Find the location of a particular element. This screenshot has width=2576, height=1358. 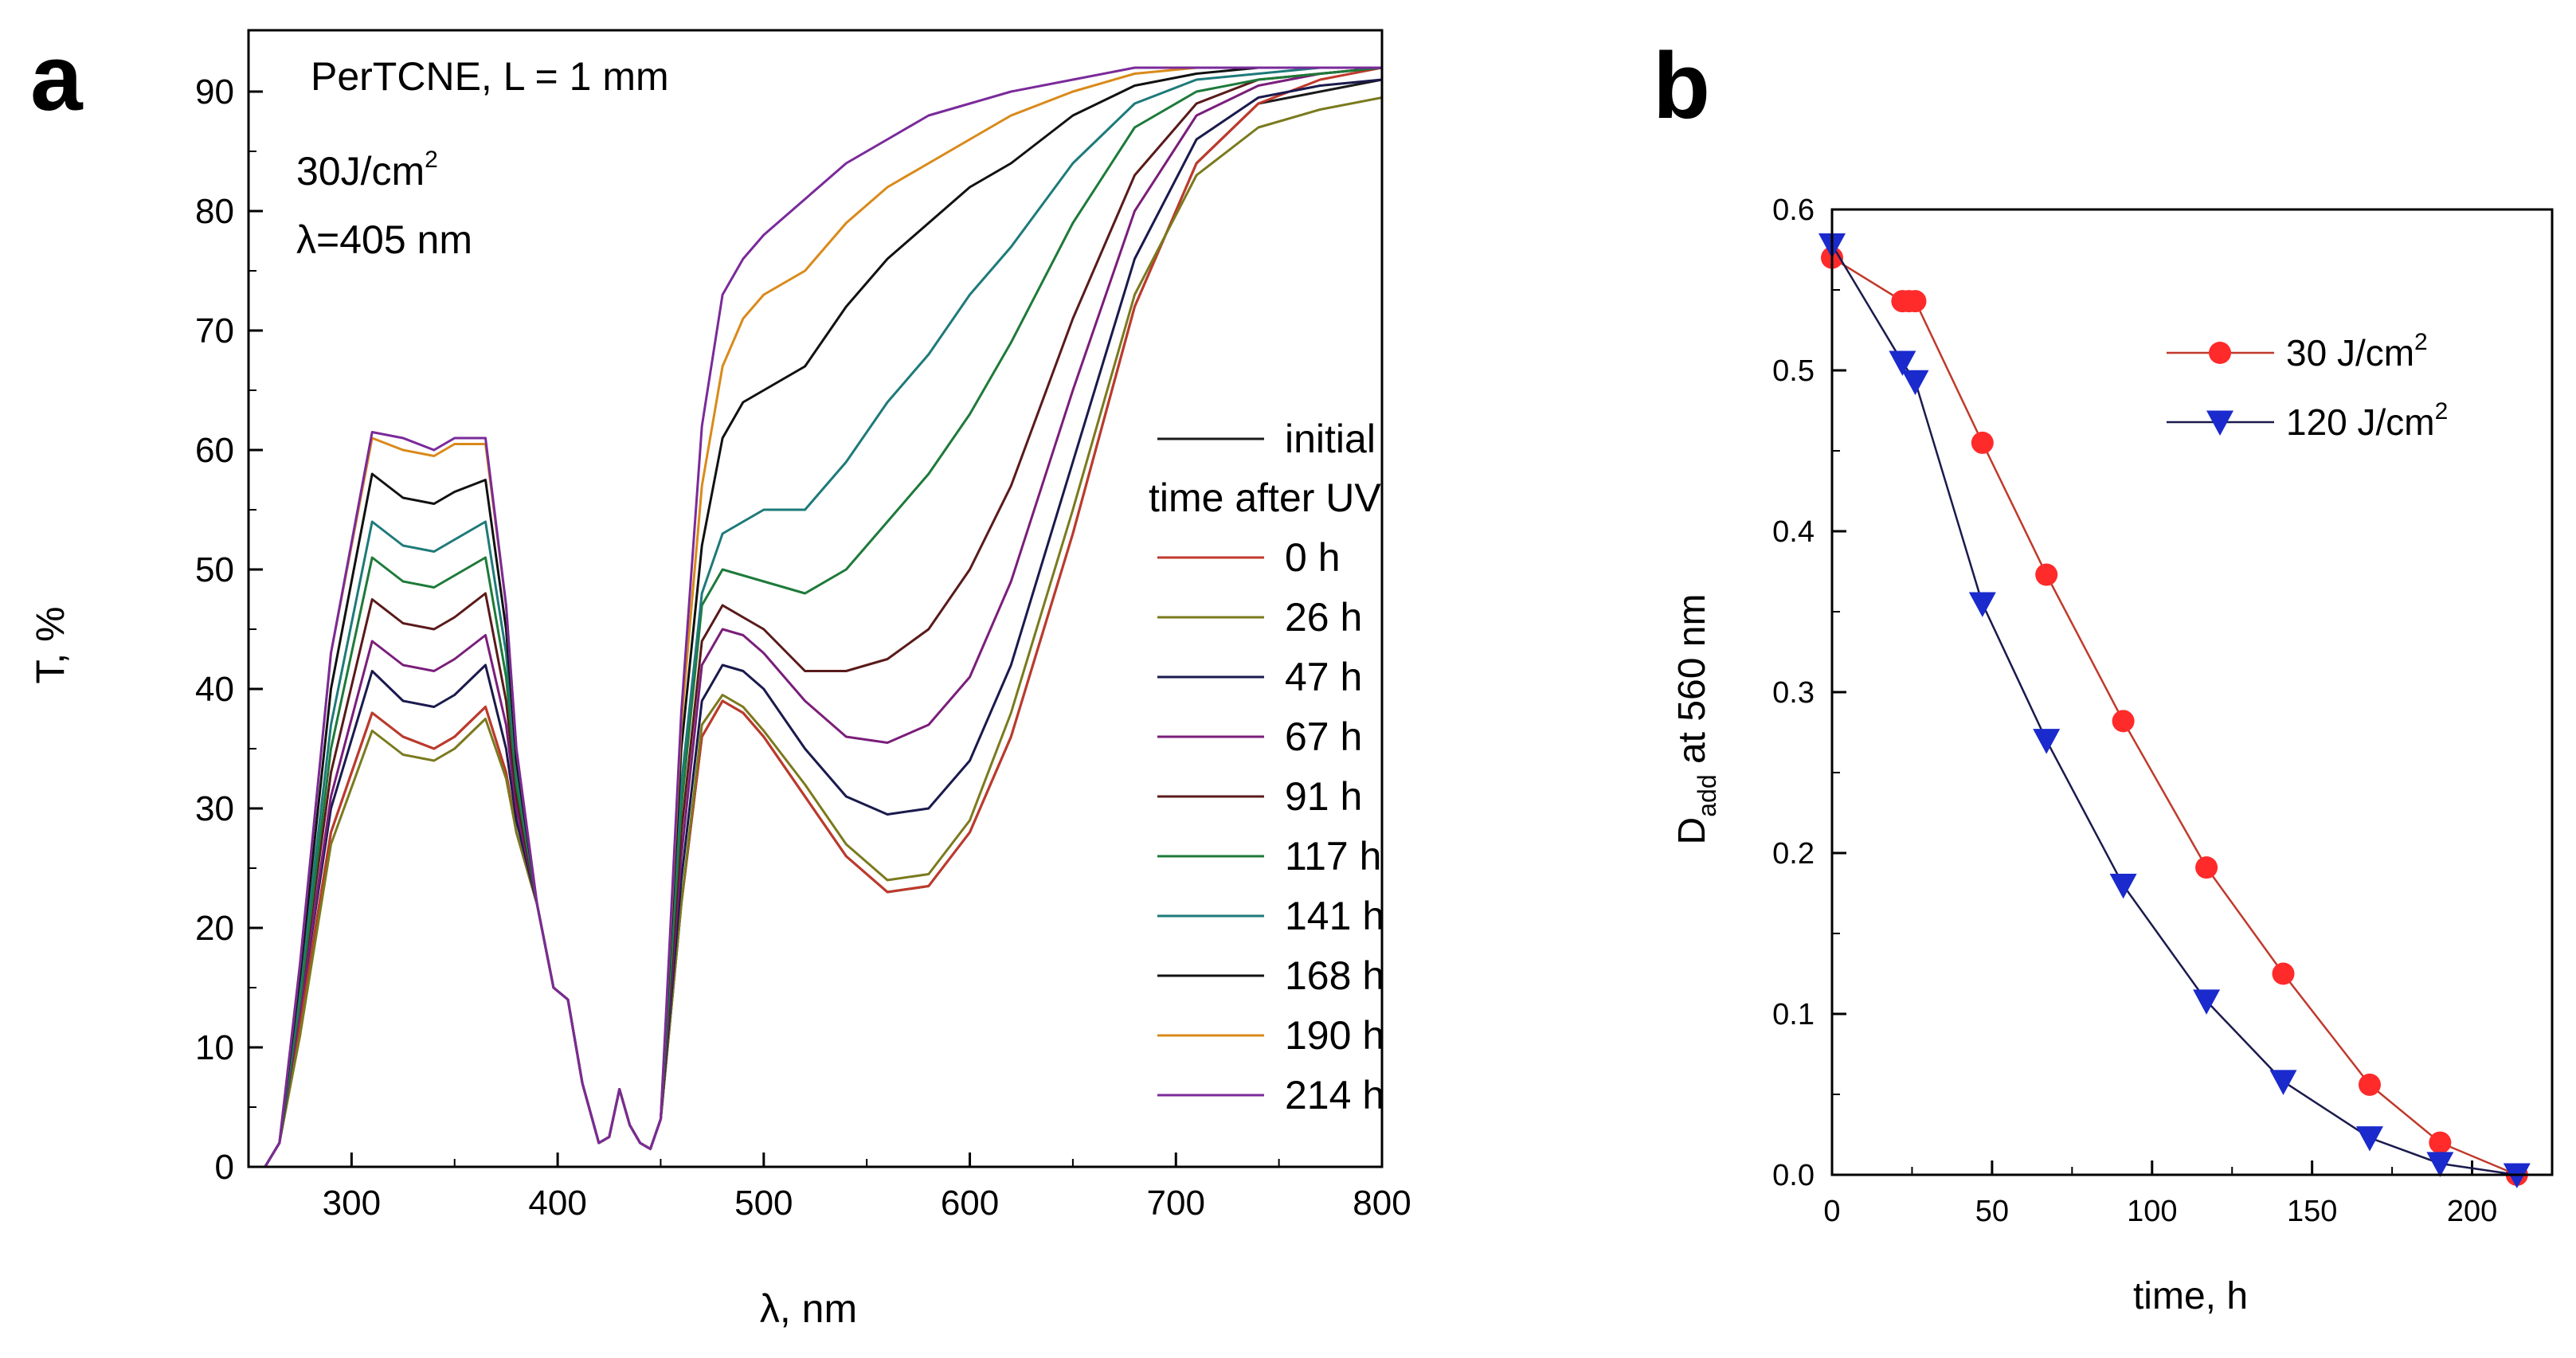

y-tick-label: 0.5 is located at coordinates (1793, 371).